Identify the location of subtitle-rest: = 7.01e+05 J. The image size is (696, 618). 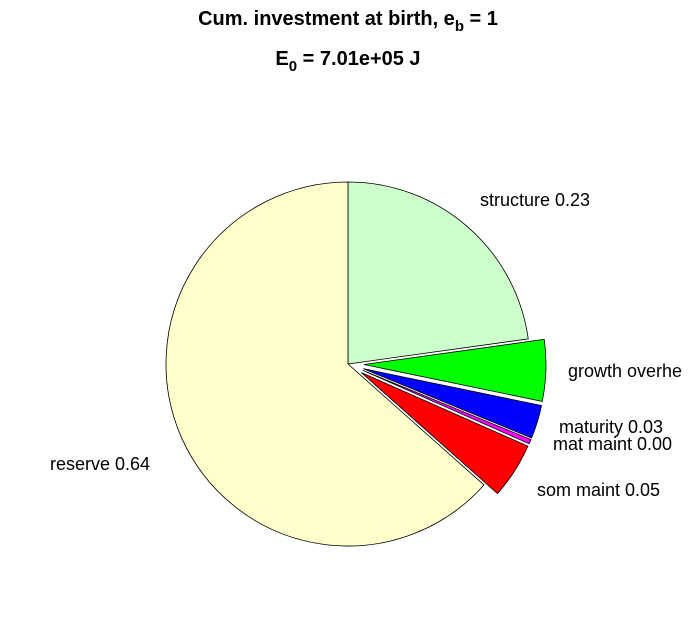
(358, 59).